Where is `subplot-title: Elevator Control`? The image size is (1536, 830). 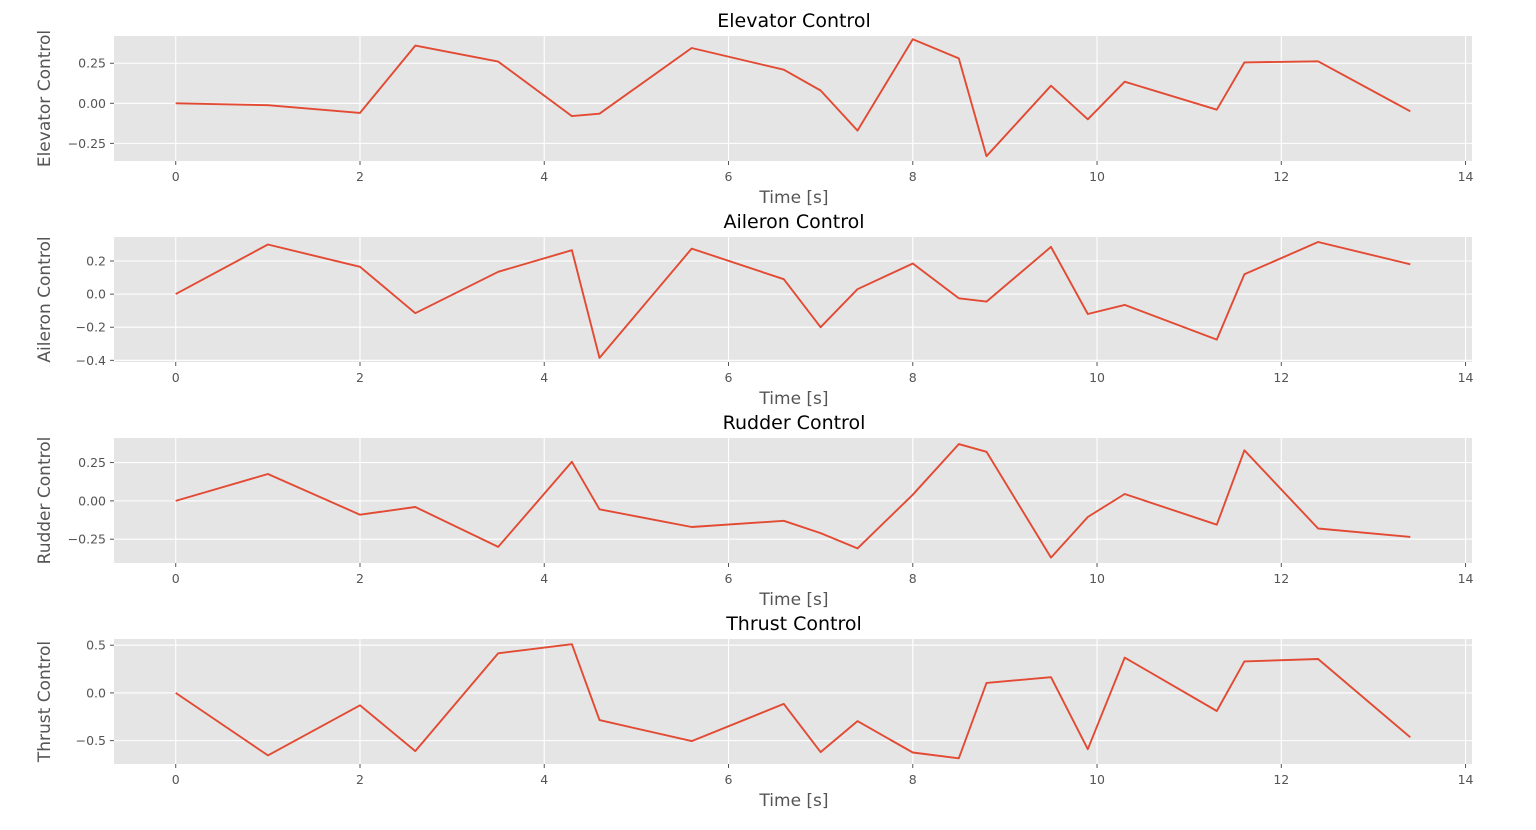 subplot-title: Elevator Control is located at coordinates (793, 21).